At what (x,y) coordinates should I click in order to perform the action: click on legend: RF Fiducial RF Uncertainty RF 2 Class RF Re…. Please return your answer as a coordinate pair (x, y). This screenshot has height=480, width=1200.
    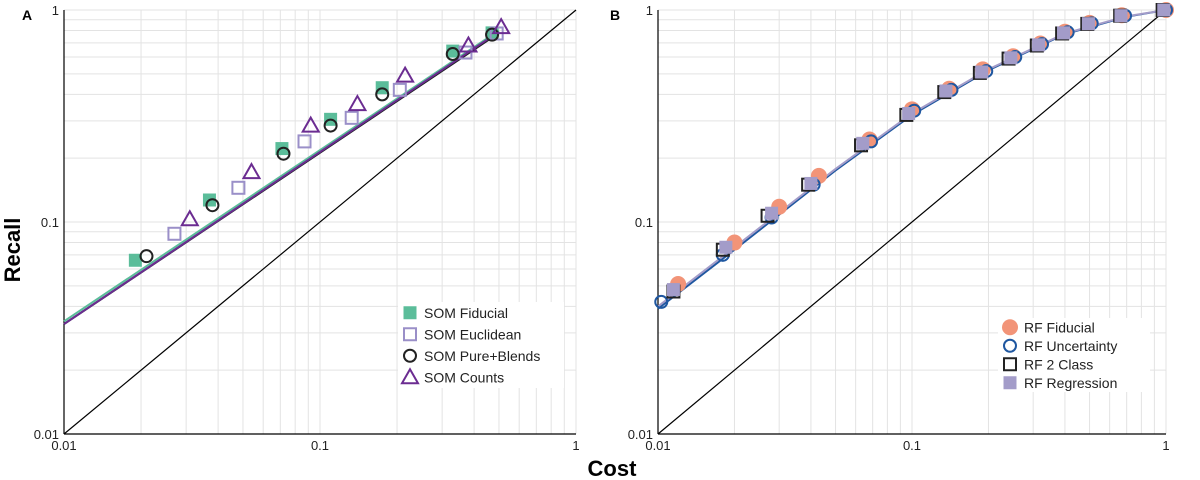
    Looking at the image, I should click on (1074, 355).